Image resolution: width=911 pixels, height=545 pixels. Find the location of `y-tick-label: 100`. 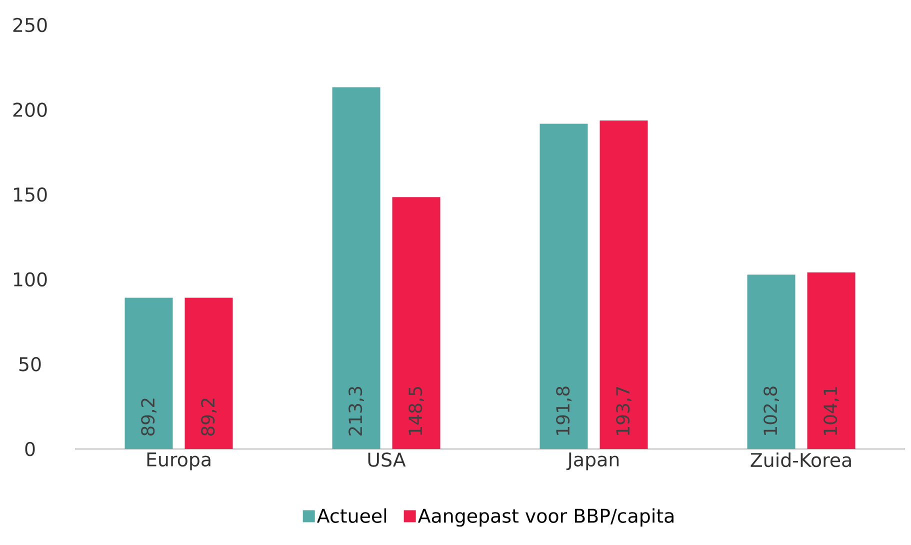

y-tick-label: 100 is located at coordinates (30, 279).